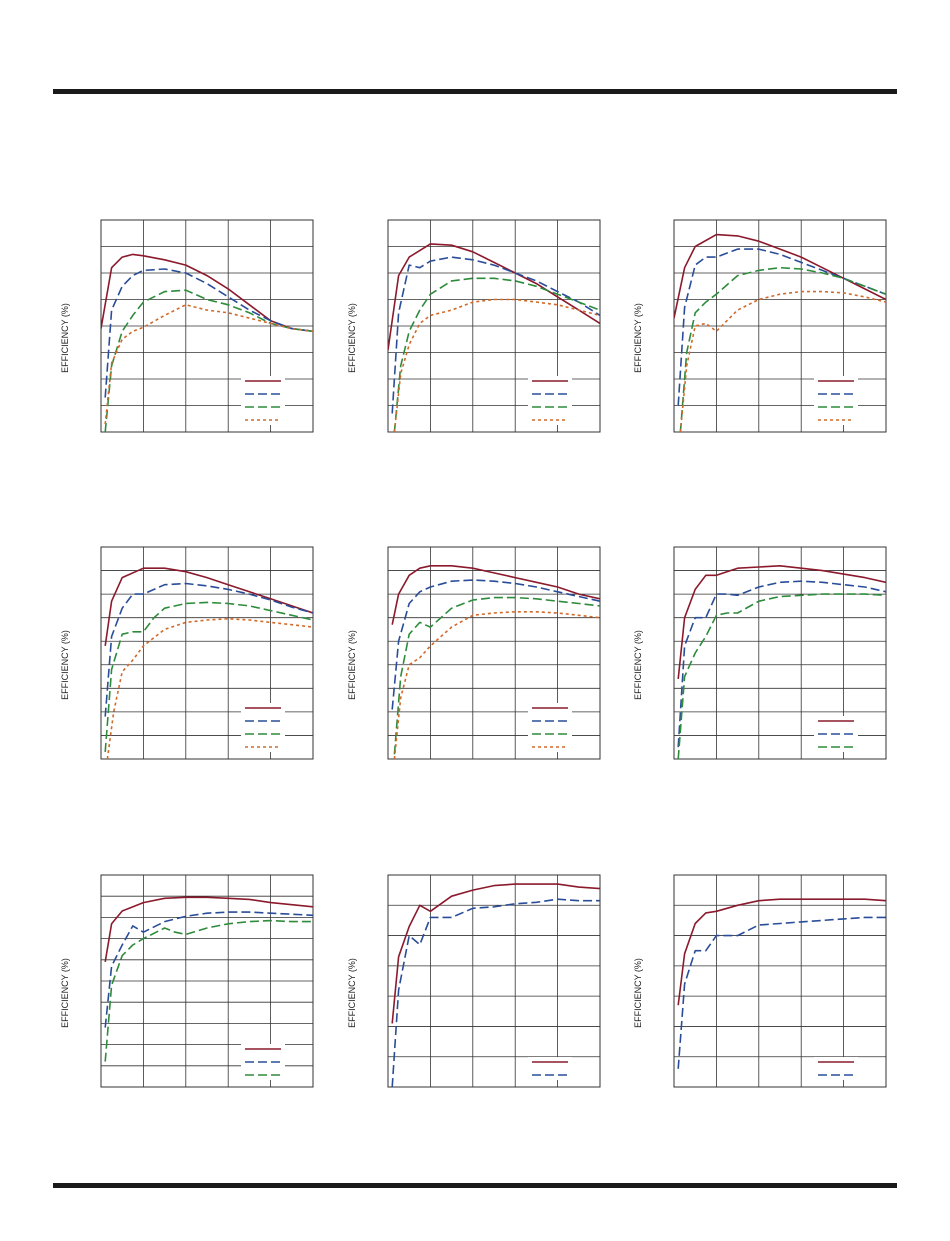 The height and width of the screenshot is (1241, 950). Describe the element at coordinates (475, 91) in the screenshot. I see `top-rule` at that location.